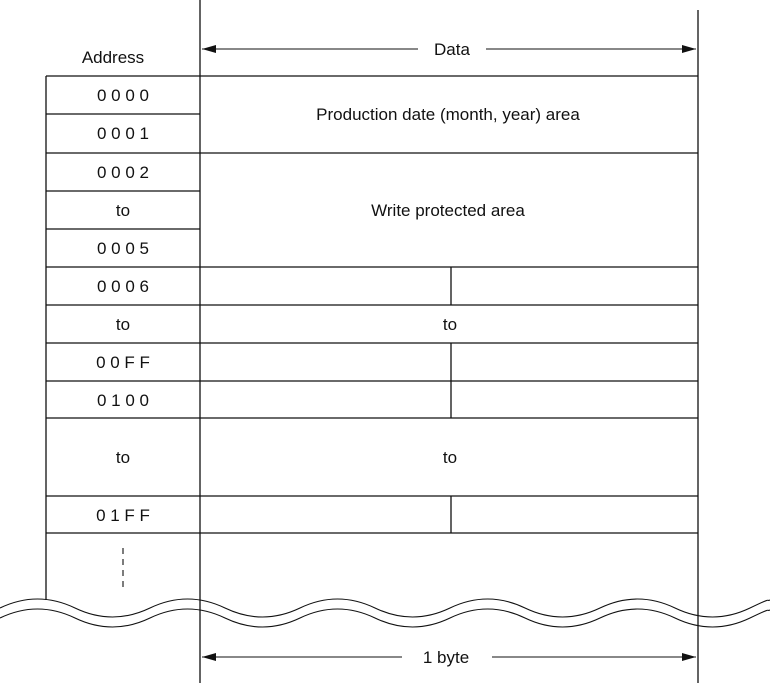  What do you see at coordinates (123, 95) in the screenshot?
I see `address-0000: 0 0 0 0` at bounding box center [123, 95].